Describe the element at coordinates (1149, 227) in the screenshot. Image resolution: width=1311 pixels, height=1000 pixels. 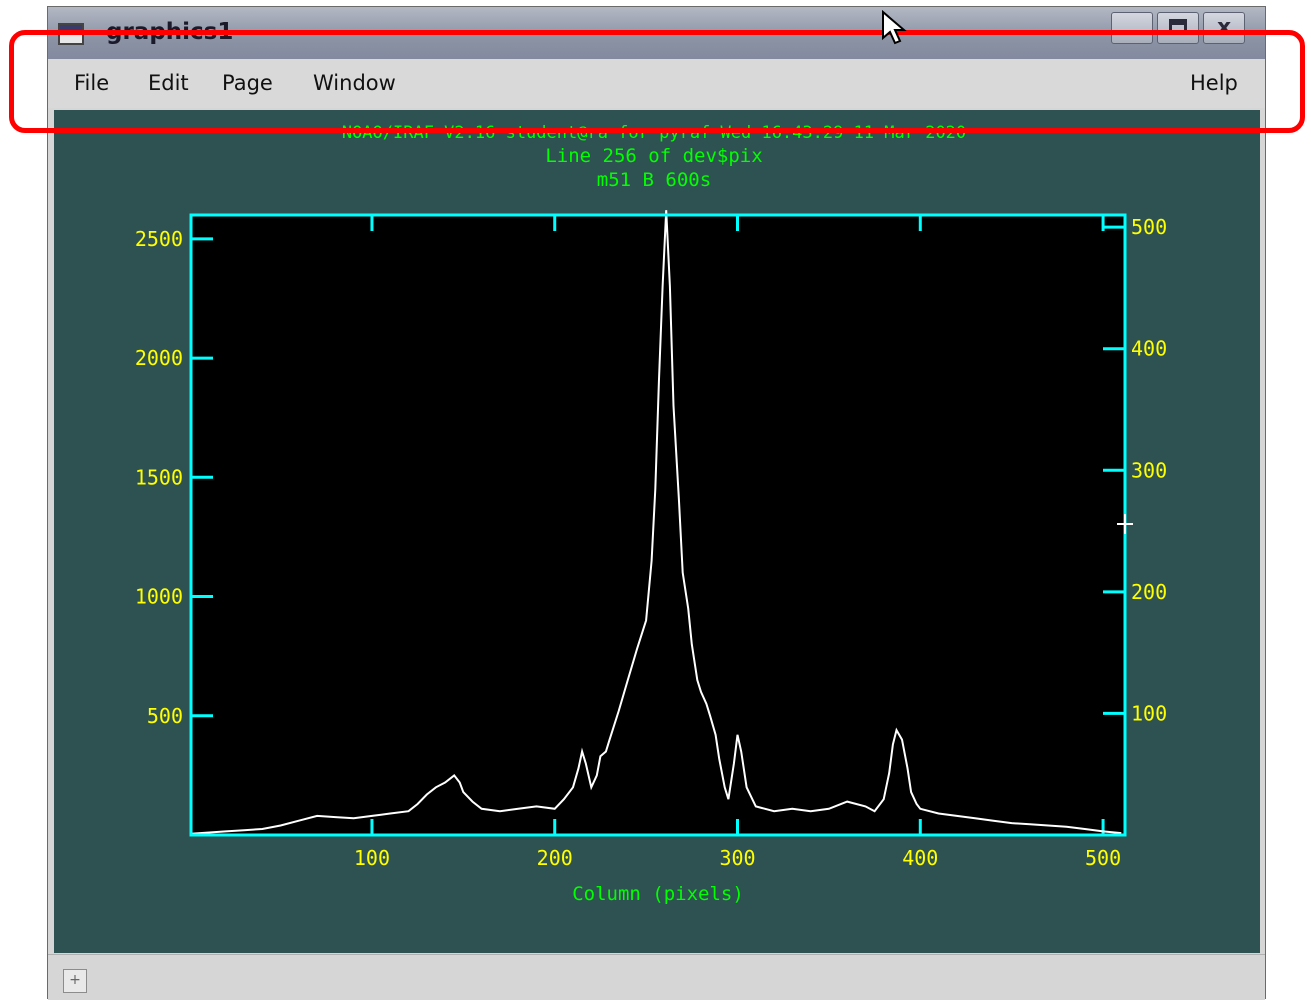
I see `y2-tick-label: 500` at that location.